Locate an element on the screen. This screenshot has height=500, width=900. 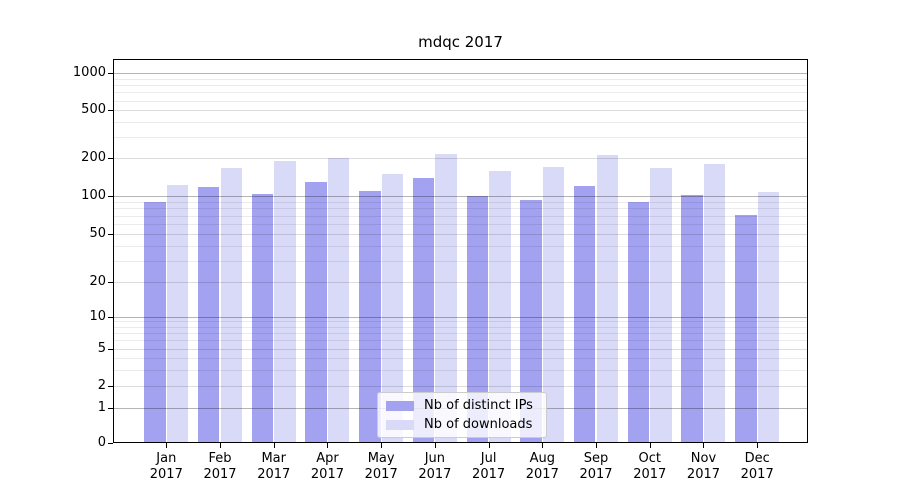
bar-downloads-jan is located at coordinates (177, 314).